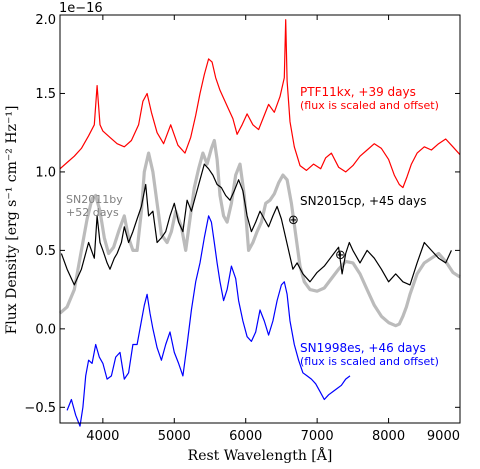 Image resolution: width=480 pixels, height=469 pixels. What do you see at coordinates (388, 436) in the screenshot?
I see `x-tick-label: 8000` at bounding box center [388, 436].